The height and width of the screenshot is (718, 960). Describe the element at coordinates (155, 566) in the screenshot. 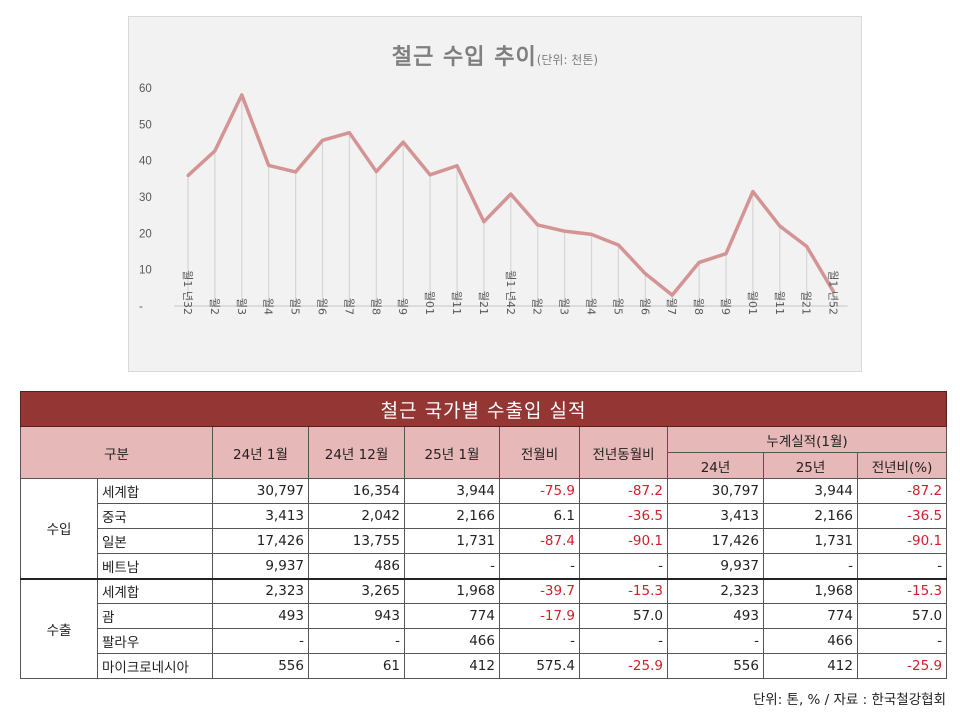

I see `country-name: 베트남` at that location.